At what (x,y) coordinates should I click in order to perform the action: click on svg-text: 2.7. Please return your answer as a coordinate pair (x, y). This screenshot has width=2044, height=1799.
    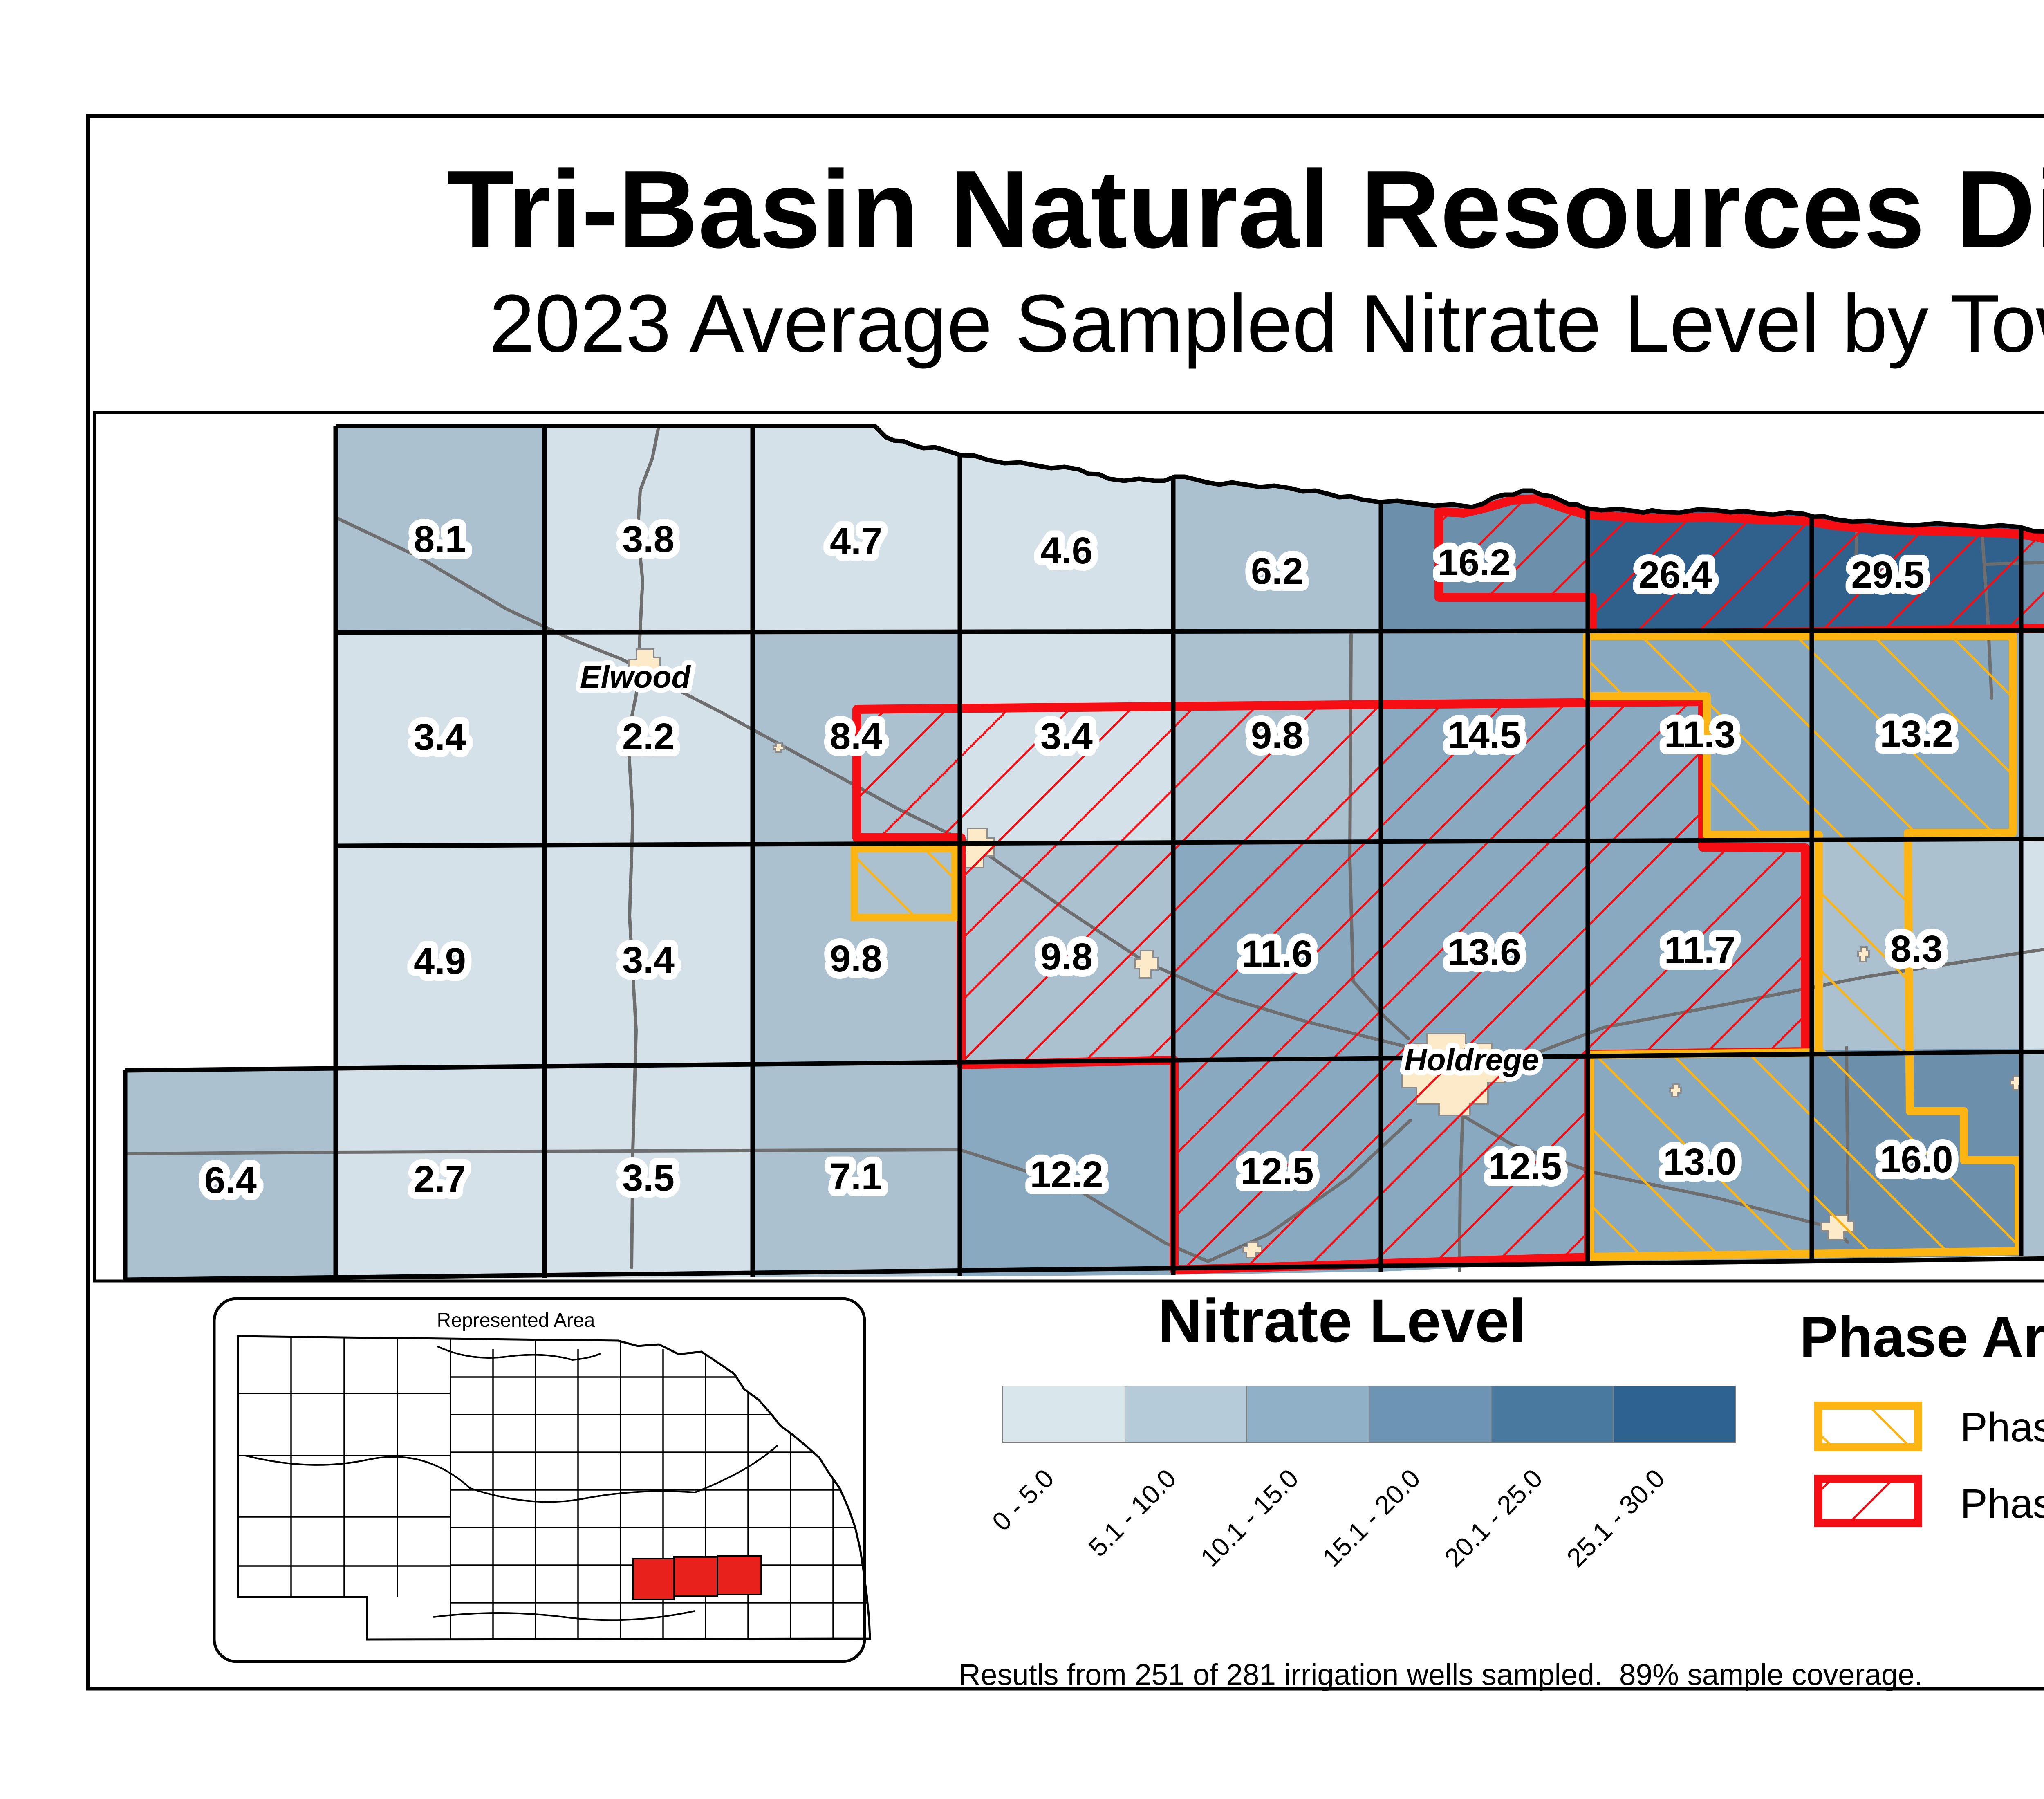
    Looking at the image, I should click on (440, 1179).